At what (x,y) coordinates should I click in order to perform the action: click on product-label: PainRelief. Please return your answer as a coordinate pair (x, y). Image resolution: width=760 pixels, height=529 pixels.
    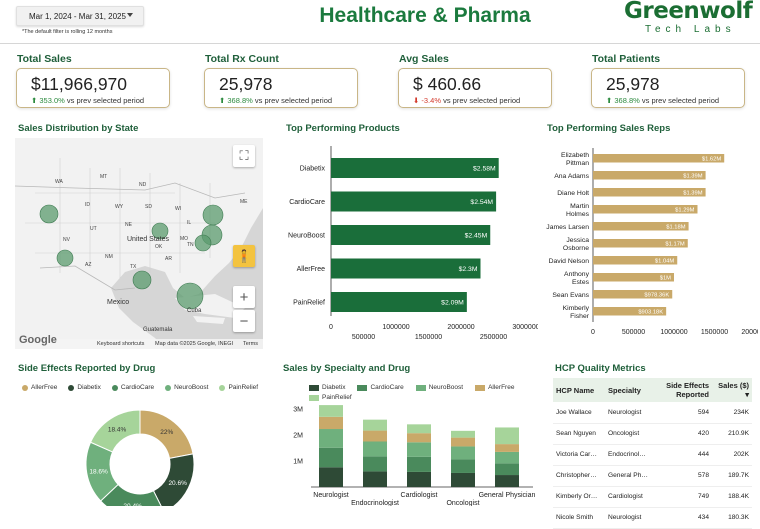
    Looking at the image, I should click on (309, 303).